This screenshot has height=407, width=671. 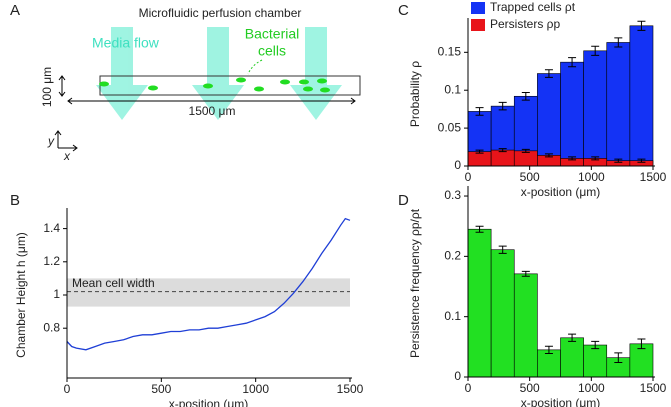 I want to click on y-axis-label: Chamber Height h (μm), so click(x=21, y=295).